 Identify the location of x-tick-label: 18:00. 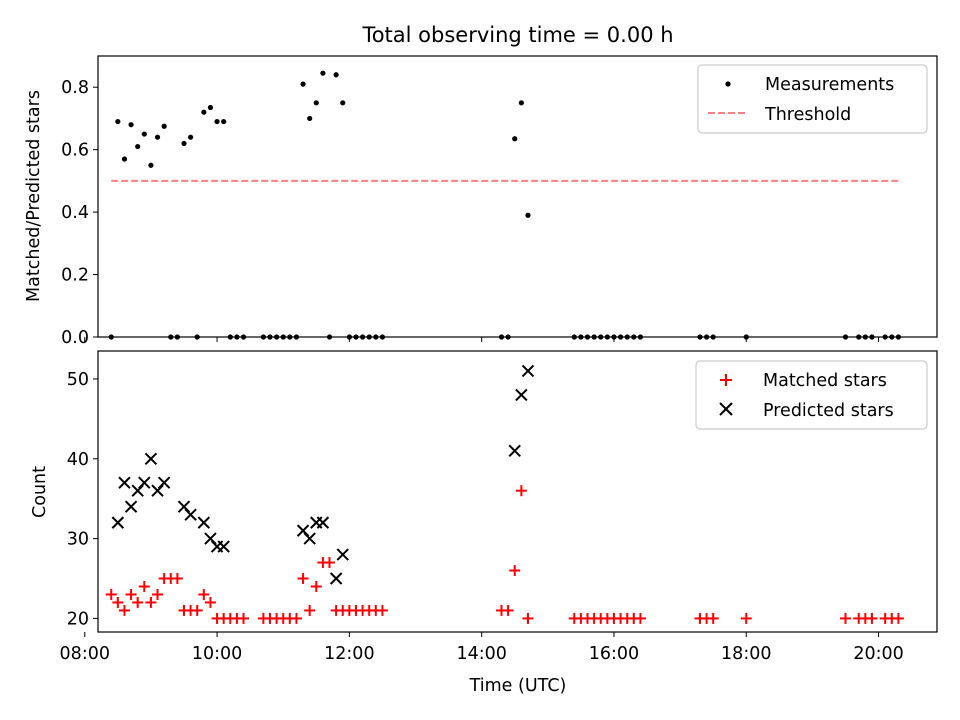
(746, 654).